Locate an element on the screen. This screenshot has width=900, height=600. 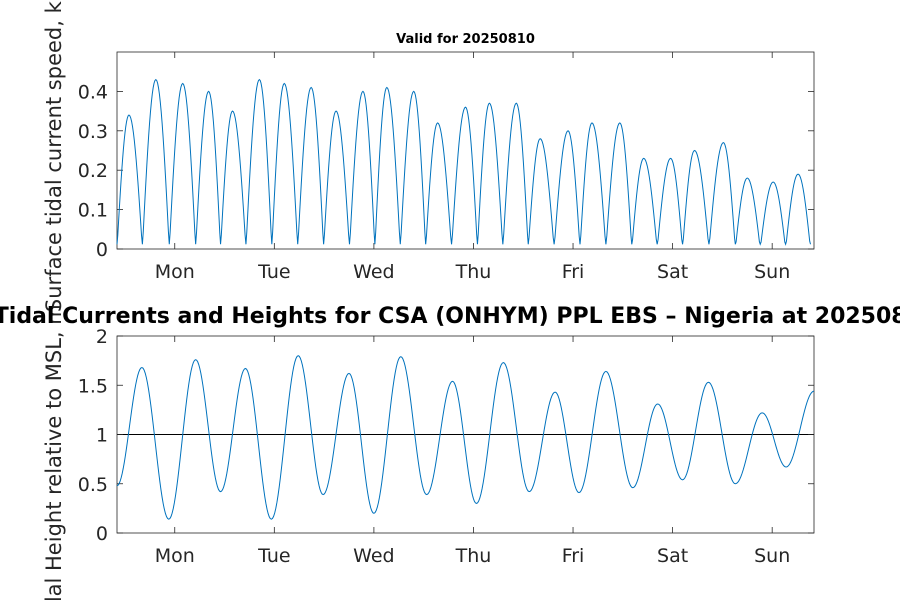
current-speed-x-tick-label: Tue is located at coordinates (273, 272).